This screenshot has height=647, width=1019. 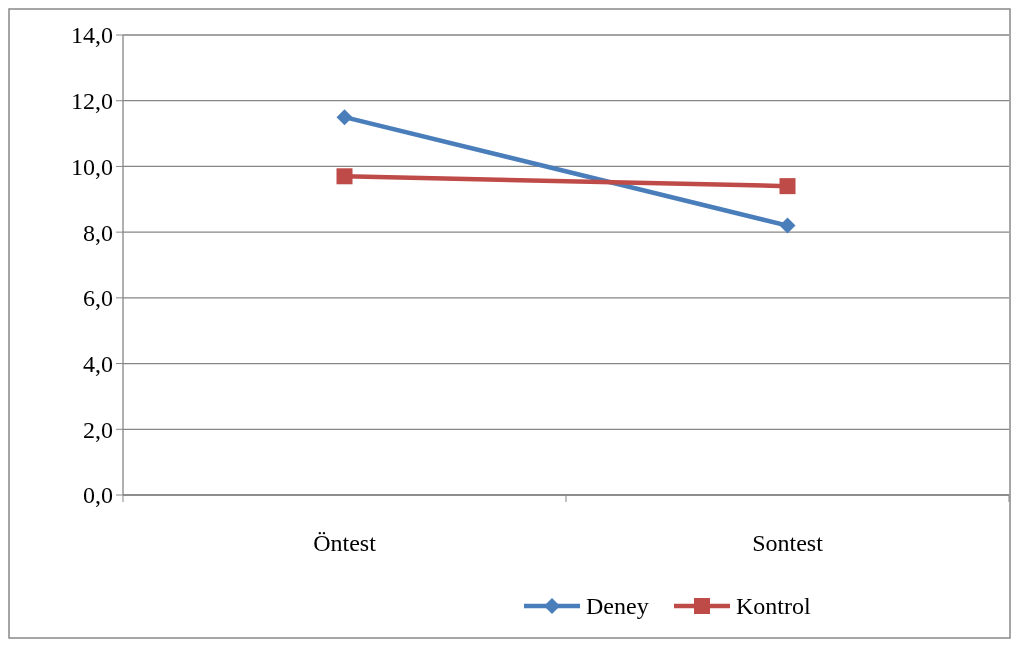 What do you see at coordinates (98, 298) in the screenshot?
I see `y-tick-label: 6,0` at bounding box center [98, 298].